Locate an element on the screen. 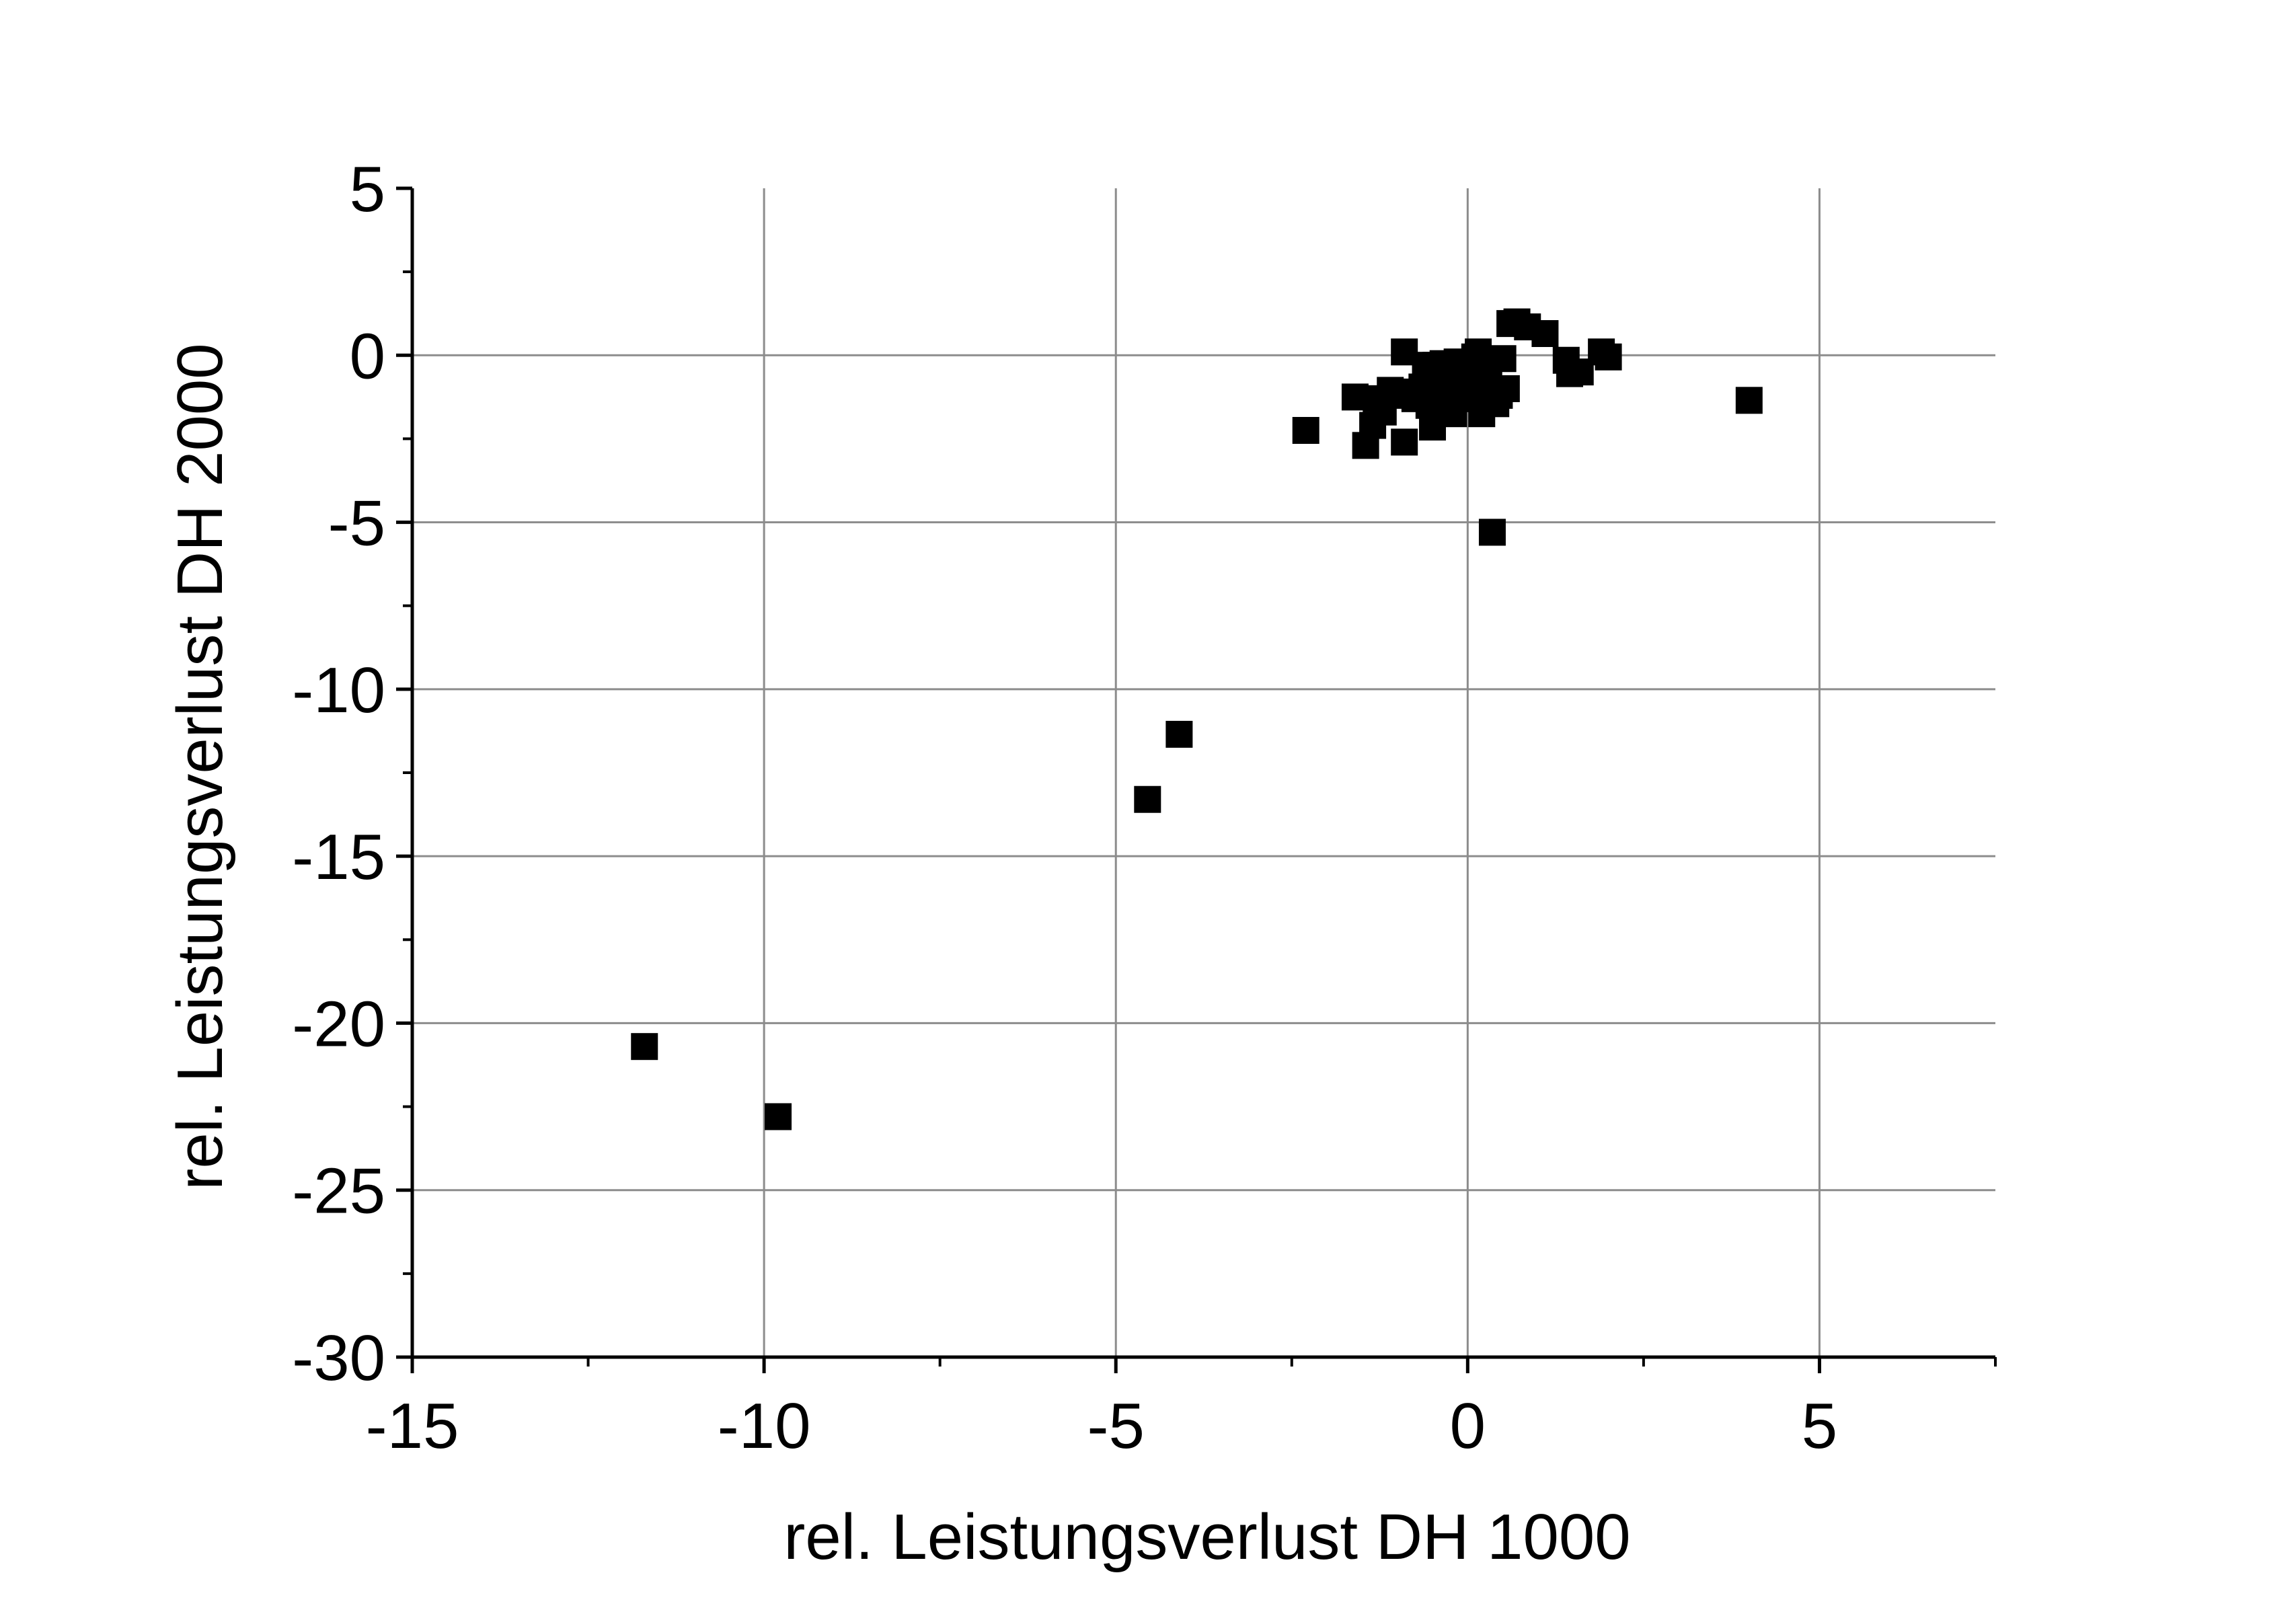 This screenshot has width=2296, height=1614. y-tick-label: -15 is located at coordinates (339, 857).